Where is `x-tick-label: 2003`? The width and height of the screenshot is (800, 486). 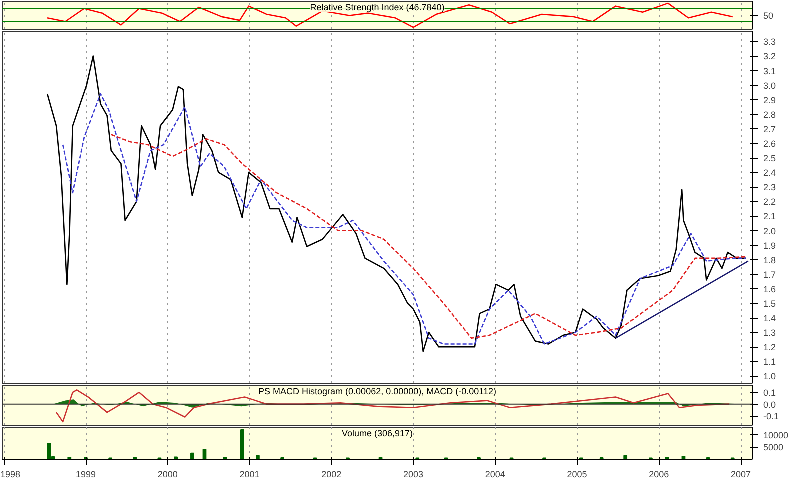
x-tick-label: 2003 is located at coordinates (414, 475).